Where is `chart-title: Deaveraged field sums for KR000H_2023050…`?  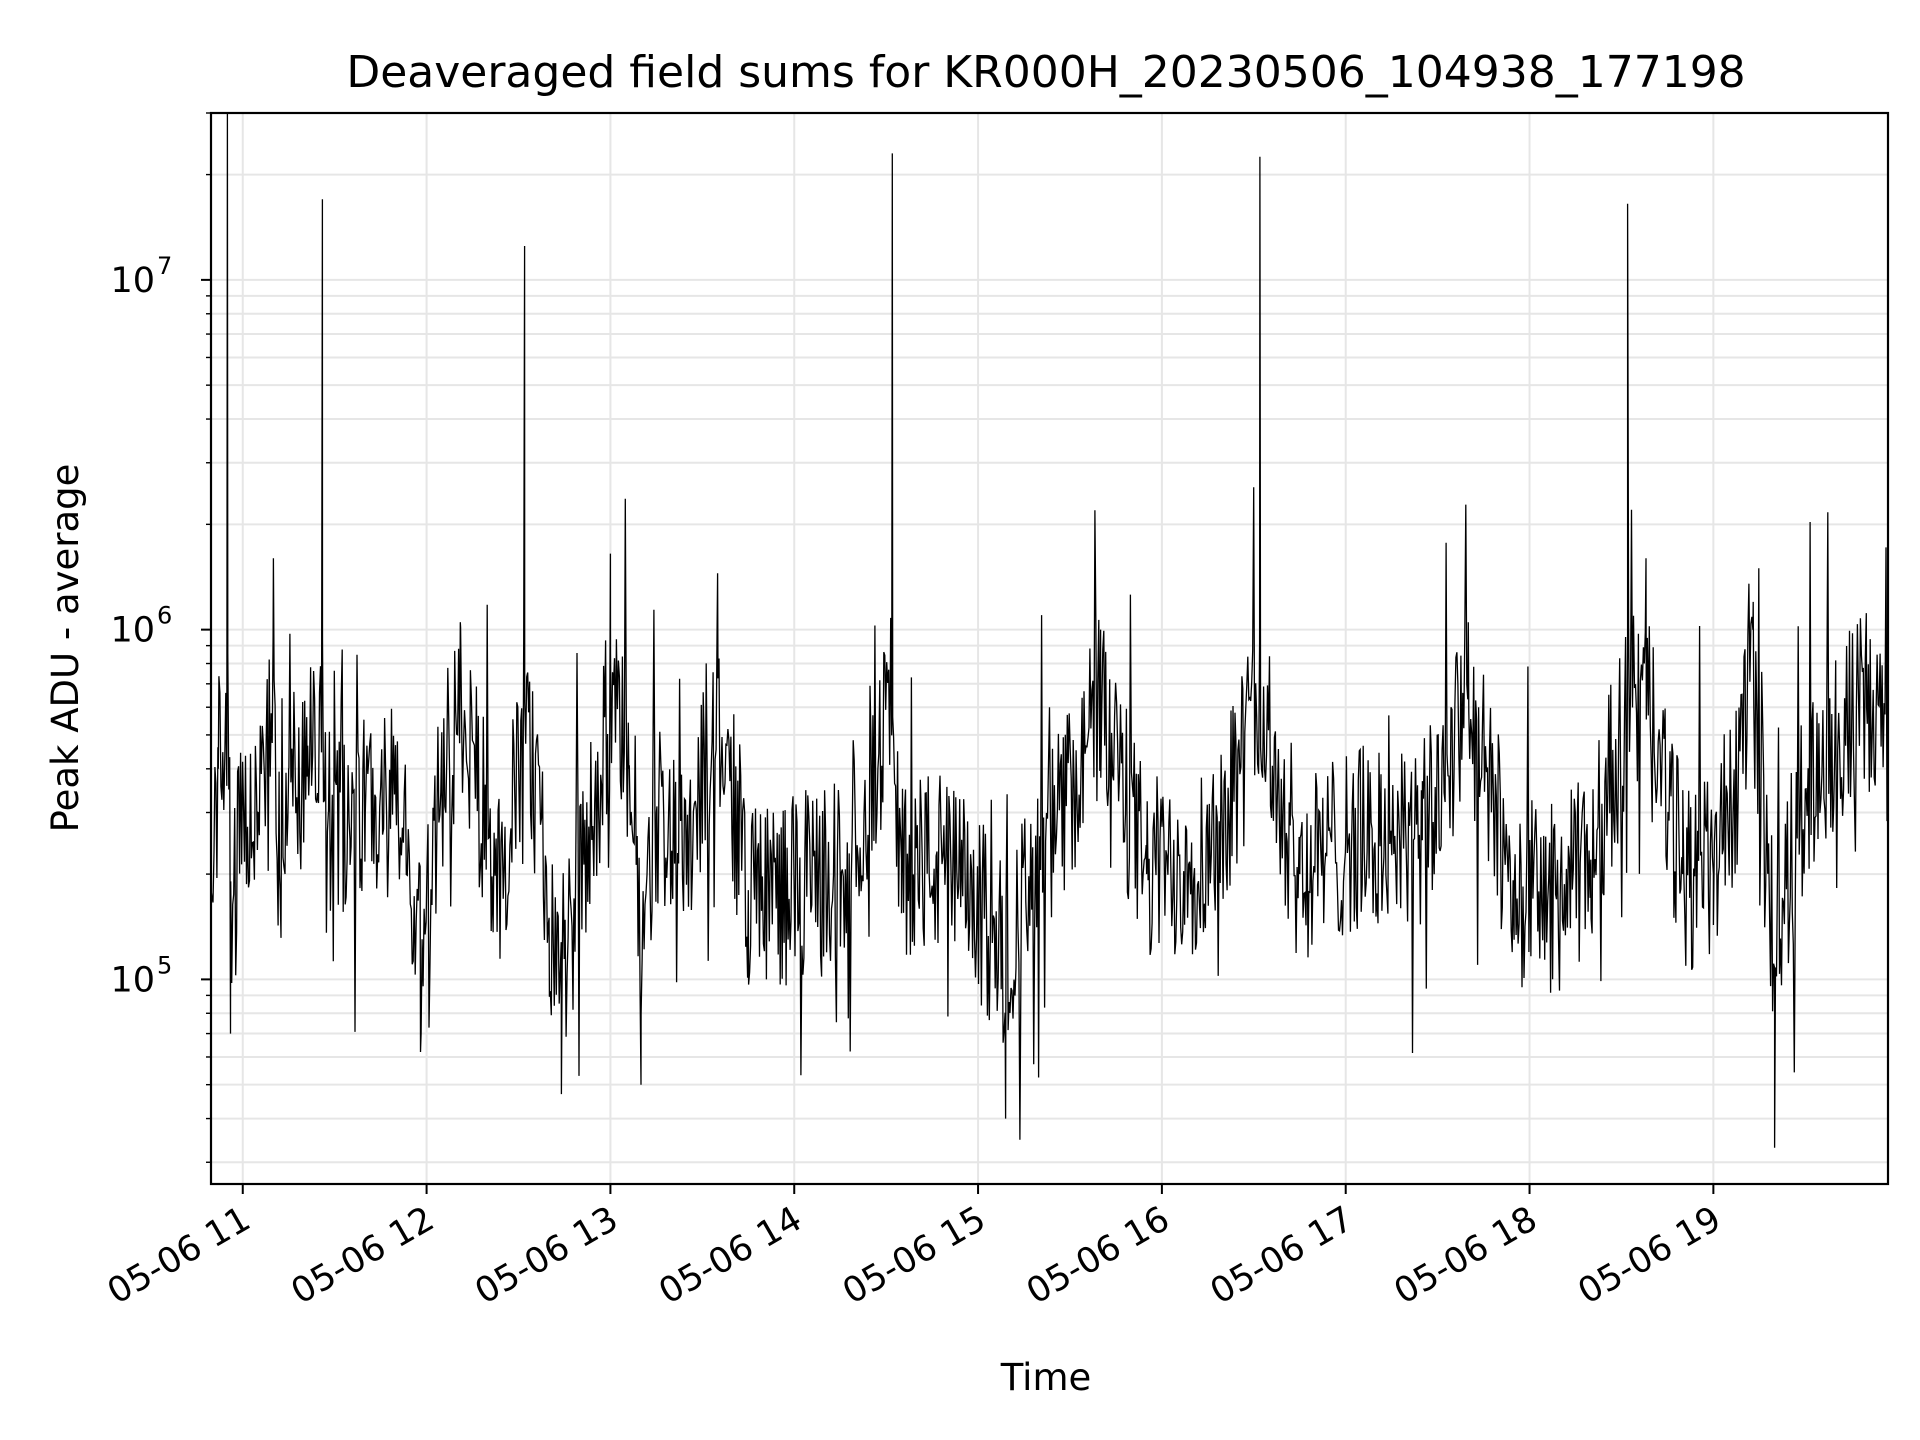
chart-title: Deaveraged field sums for KR000H_2023050… is located at coordinates (1045, 72).